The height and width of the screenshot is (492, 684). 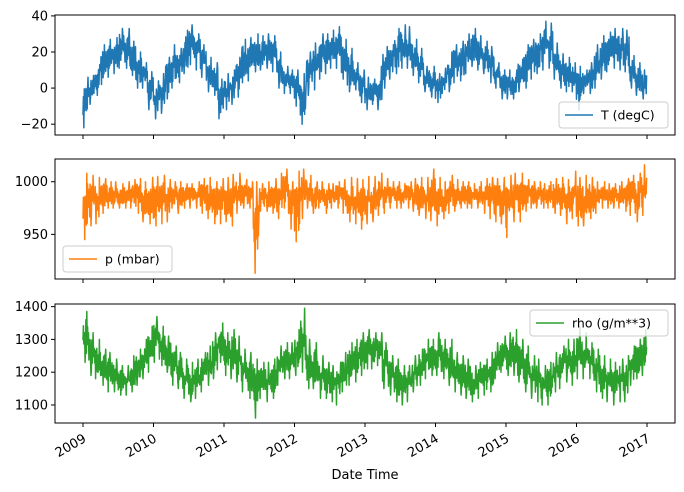 I want to click on y-tick-label: 20, so click(x=39, y=52).